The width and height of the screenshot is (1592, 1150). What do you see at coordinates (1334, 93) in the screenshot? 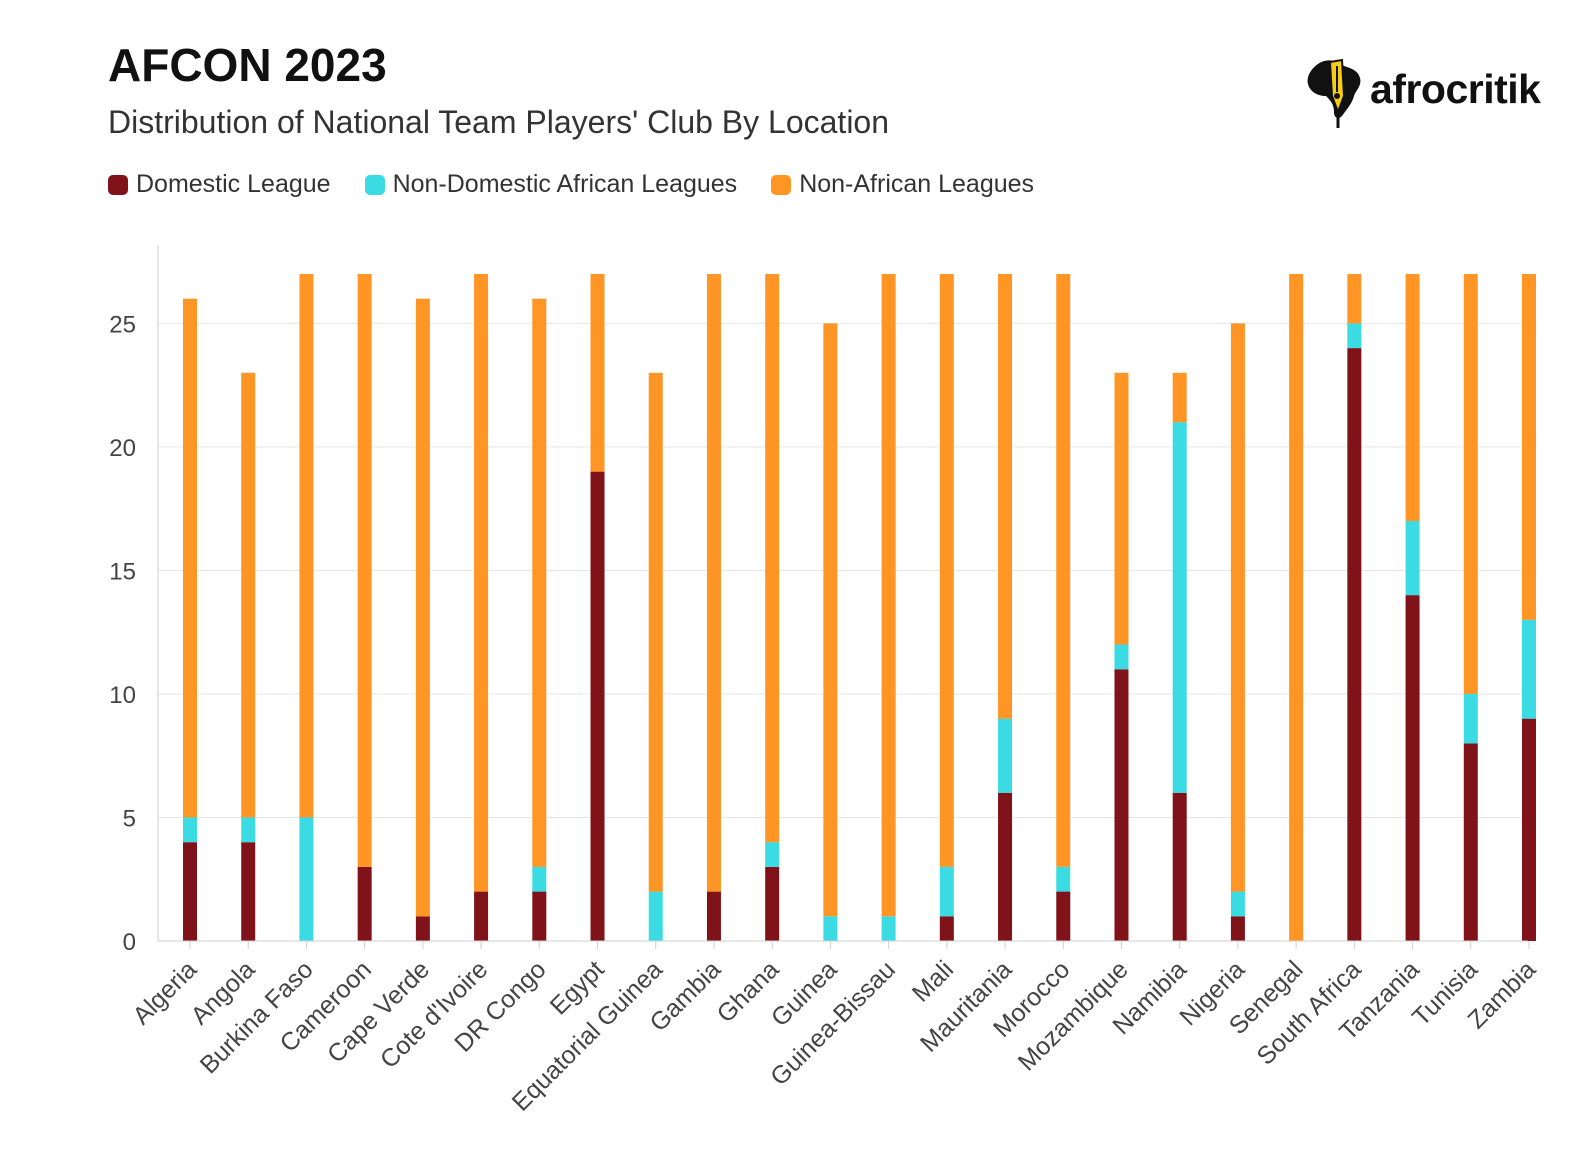
I see `africa-pen-nib-icon` at bounding box center [1334, 93].